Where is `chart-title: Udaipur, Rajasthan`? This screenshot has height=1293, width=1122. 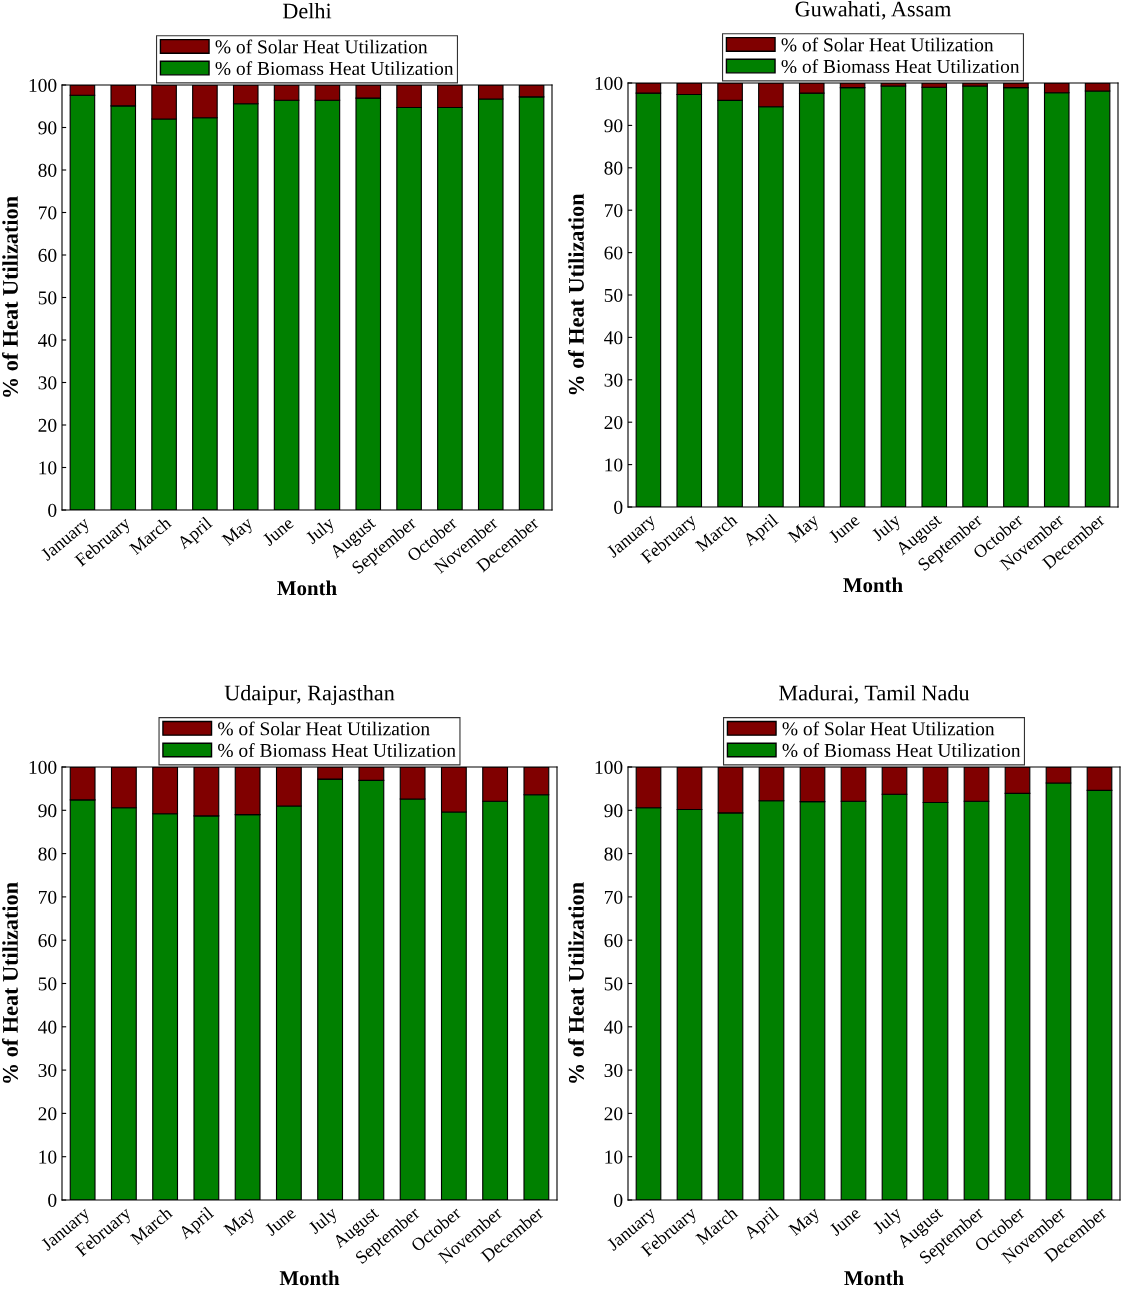 chart-title: Udaipur, Rajasthan is located at coordinates (309, 695).